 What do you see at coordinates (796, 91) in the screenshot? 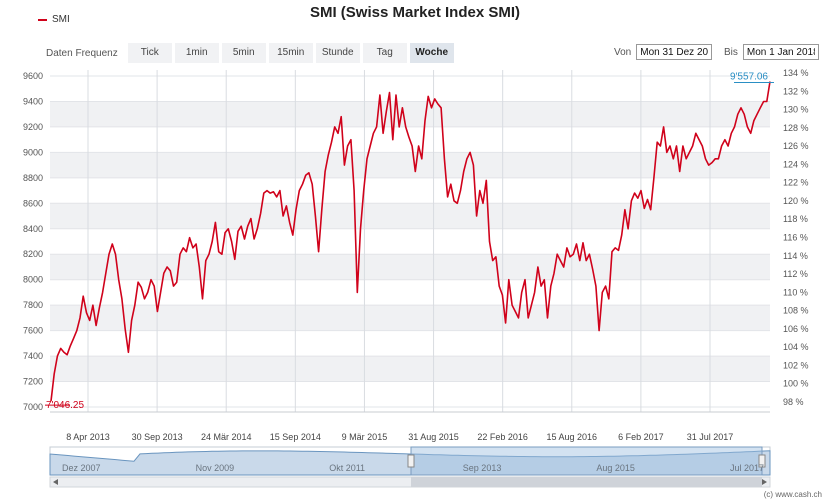
I see `y-right-tick-label: 132 %` at bounding box center [796, 91].